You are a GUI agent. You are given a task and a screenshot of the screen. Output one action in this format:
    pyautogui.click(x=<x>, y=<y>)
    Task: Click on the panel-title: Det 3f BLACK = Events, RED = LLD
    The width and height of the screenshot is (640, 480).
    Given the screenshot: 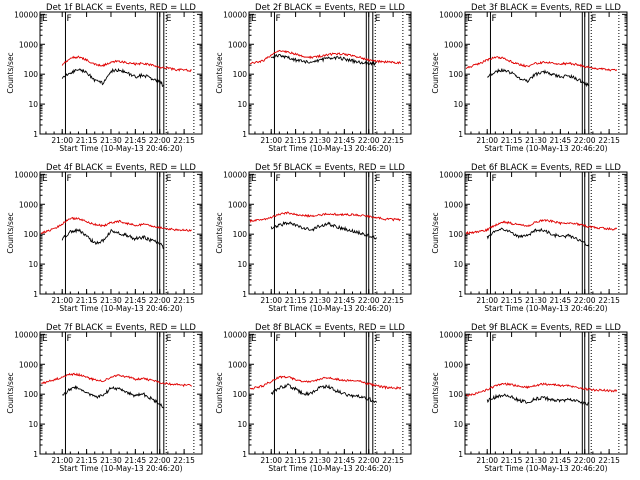 What is the action you would take?
    pyautogui.click(x=546, y=8)
    